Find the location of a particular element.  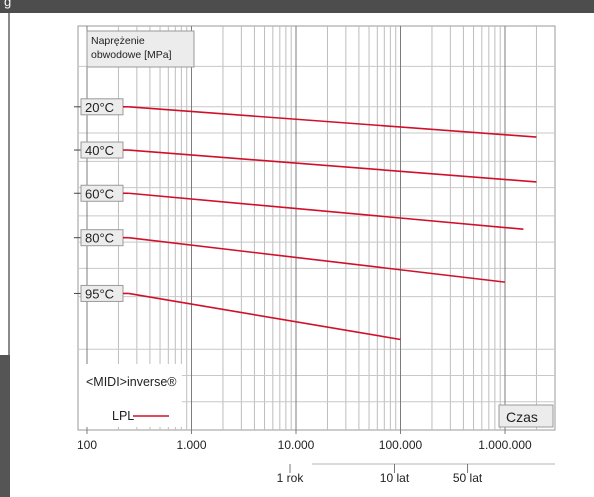

series-label: 60°C is located at coordinates (99, 193).